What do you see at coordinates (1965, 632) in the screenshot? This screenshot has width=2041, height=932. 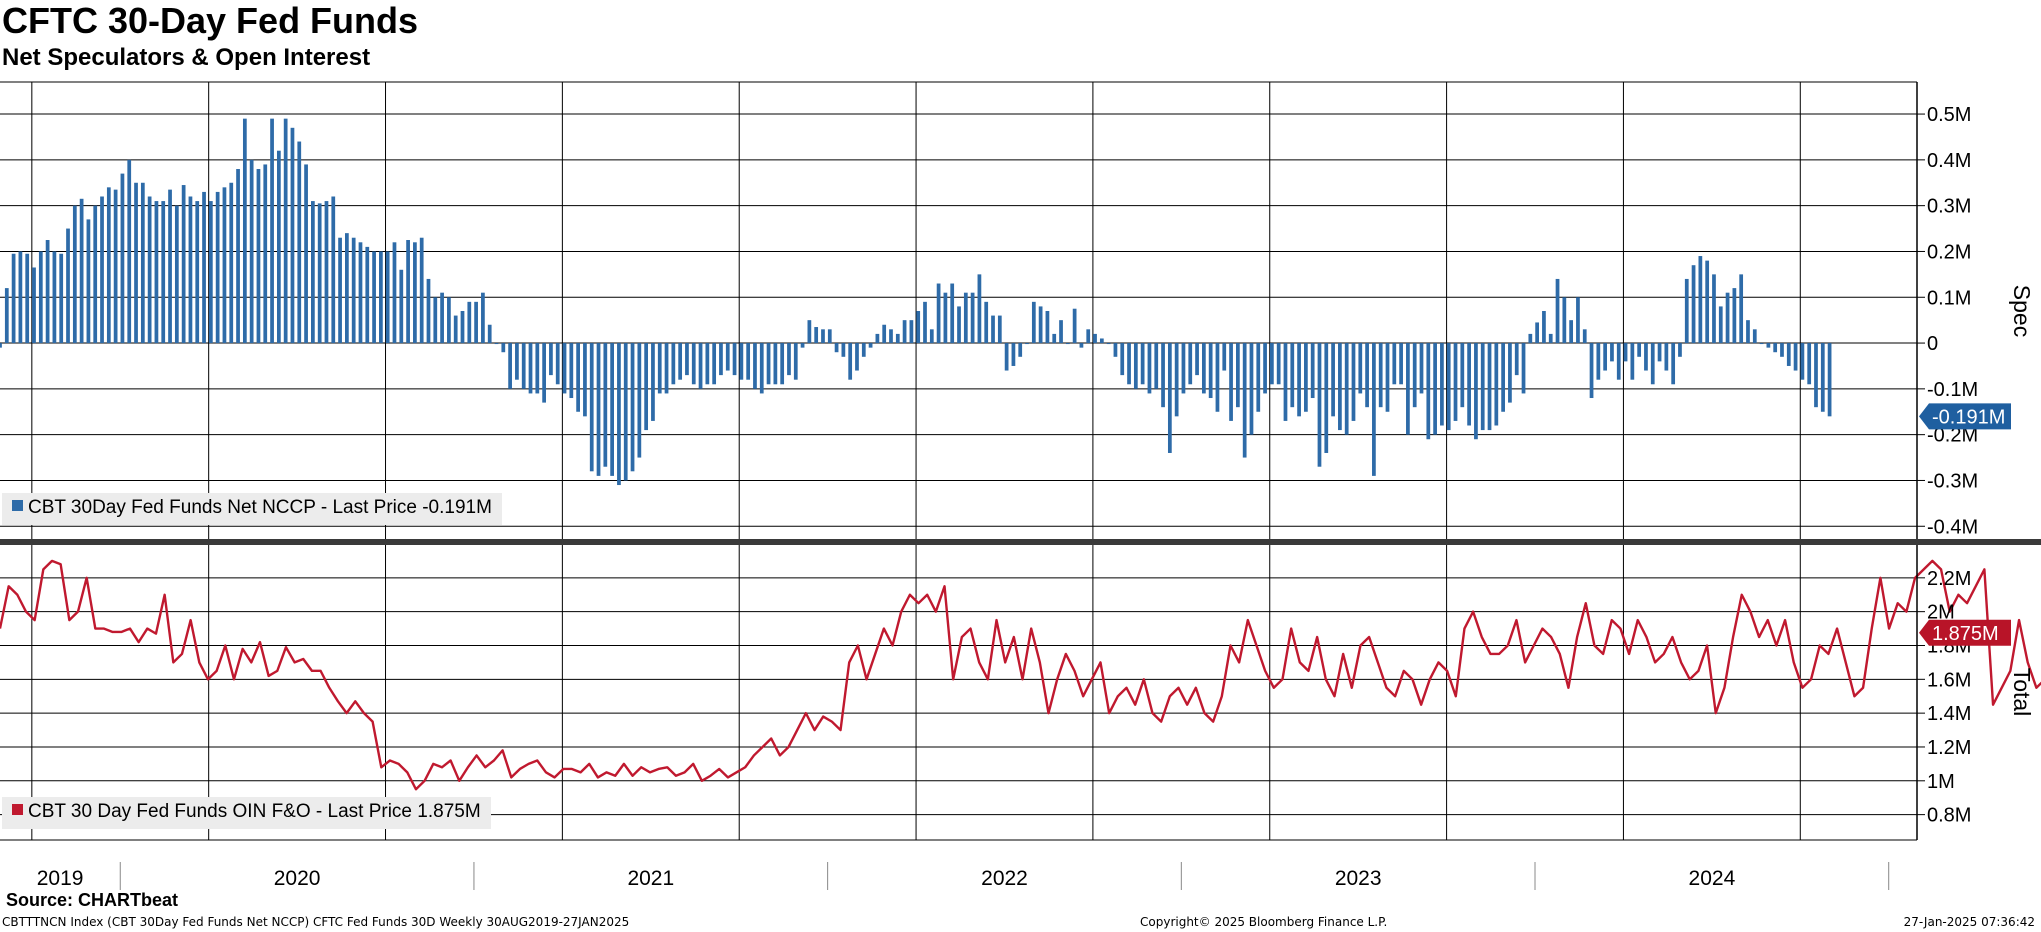 I see `total-last-price-tag` at bounding box center [1965, 632].